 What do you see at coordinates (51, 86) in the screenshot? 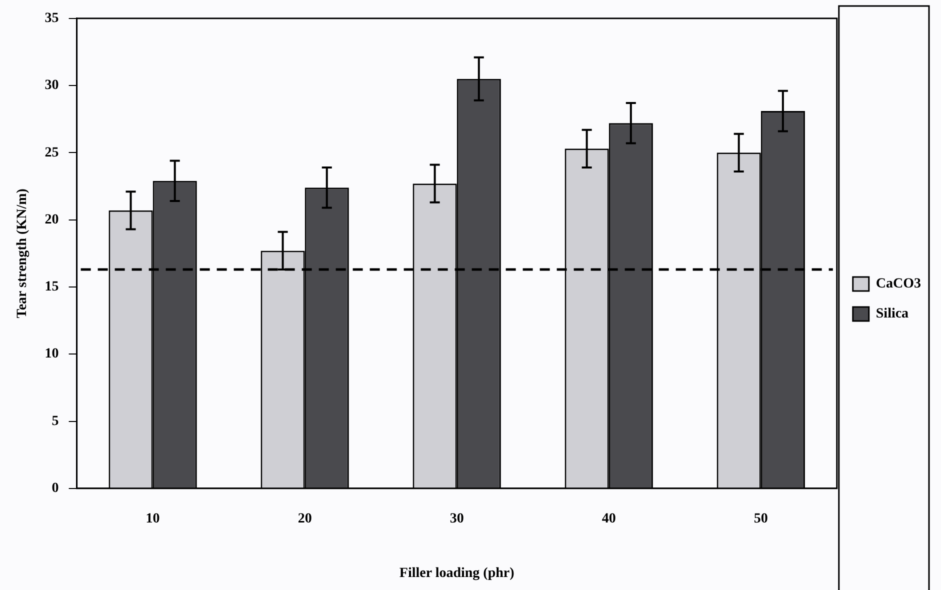
I see `y-tick-label: 30` at bounding box center [51, 86].